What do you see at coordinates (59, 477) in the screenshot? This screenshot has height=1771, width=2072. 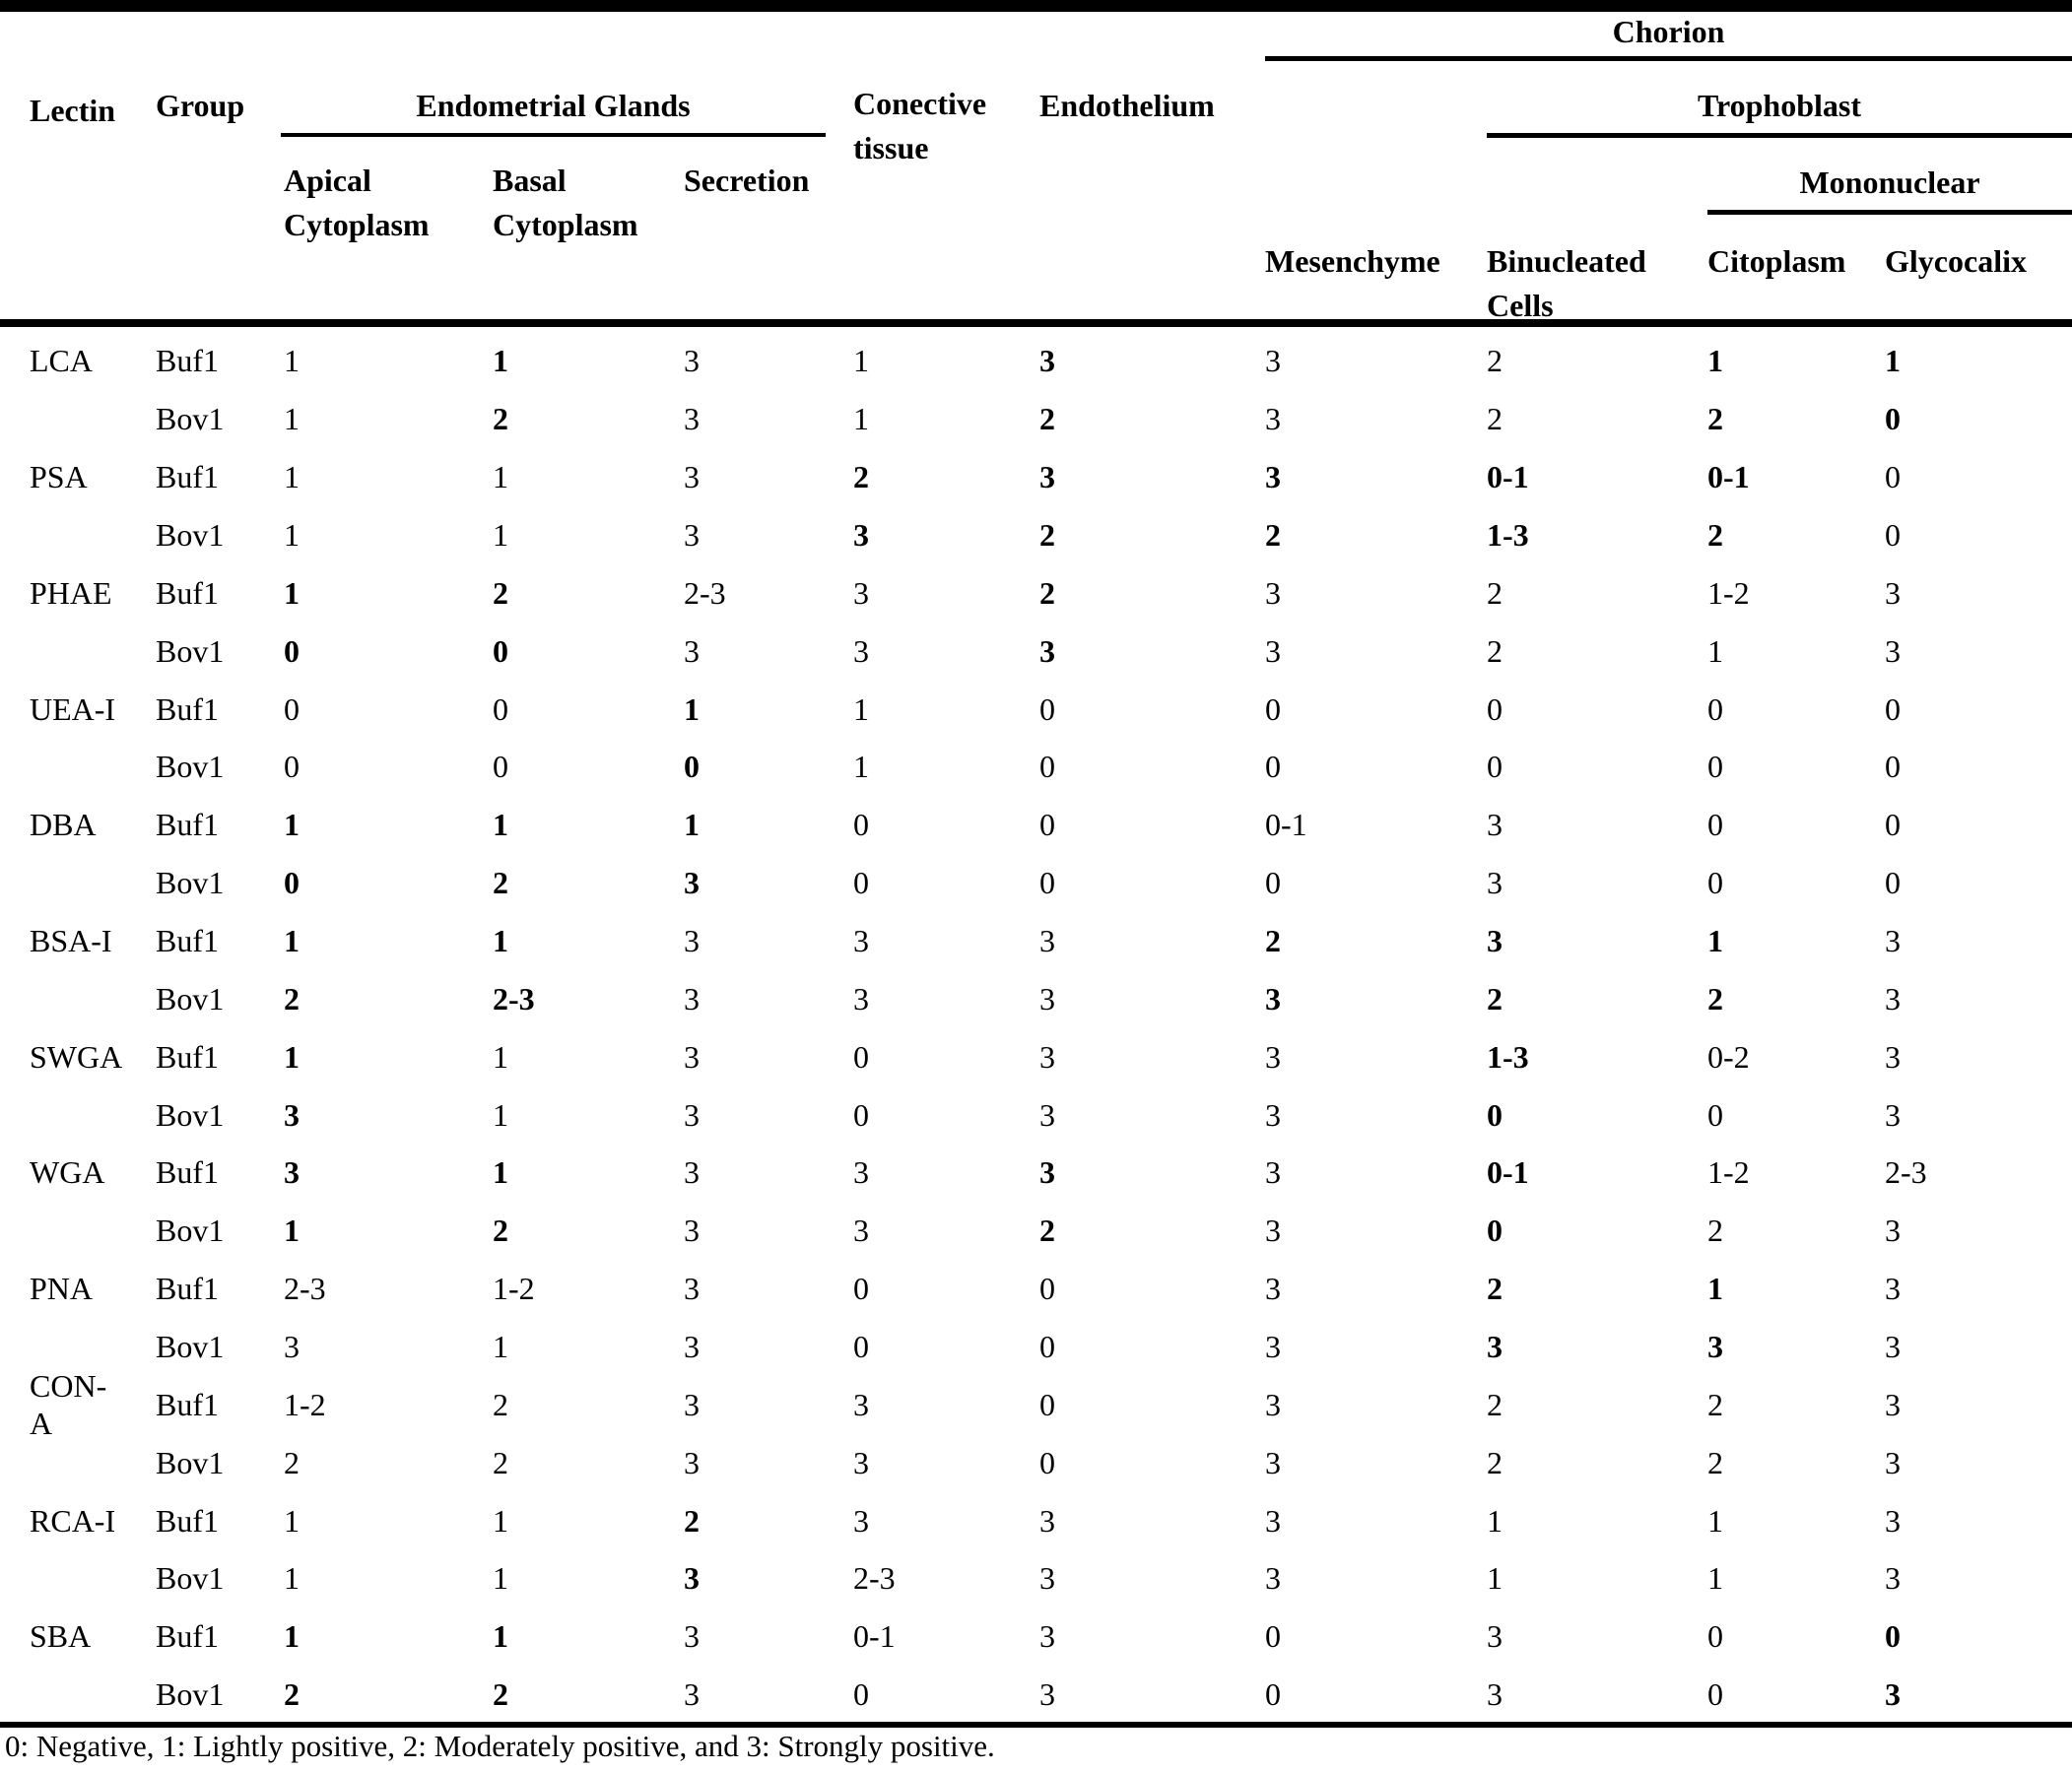 I see `lectin-cell: PSA` at bounding box center [59, 477].